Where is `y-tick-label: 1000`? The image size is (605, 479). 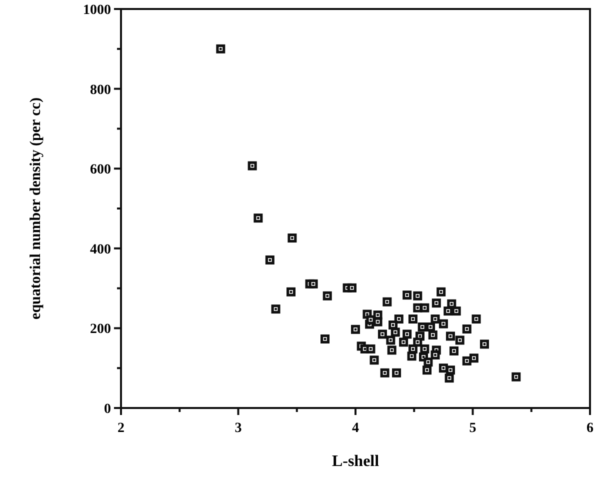 y-tick-label: 1000 is located at coordinates (97, 10).